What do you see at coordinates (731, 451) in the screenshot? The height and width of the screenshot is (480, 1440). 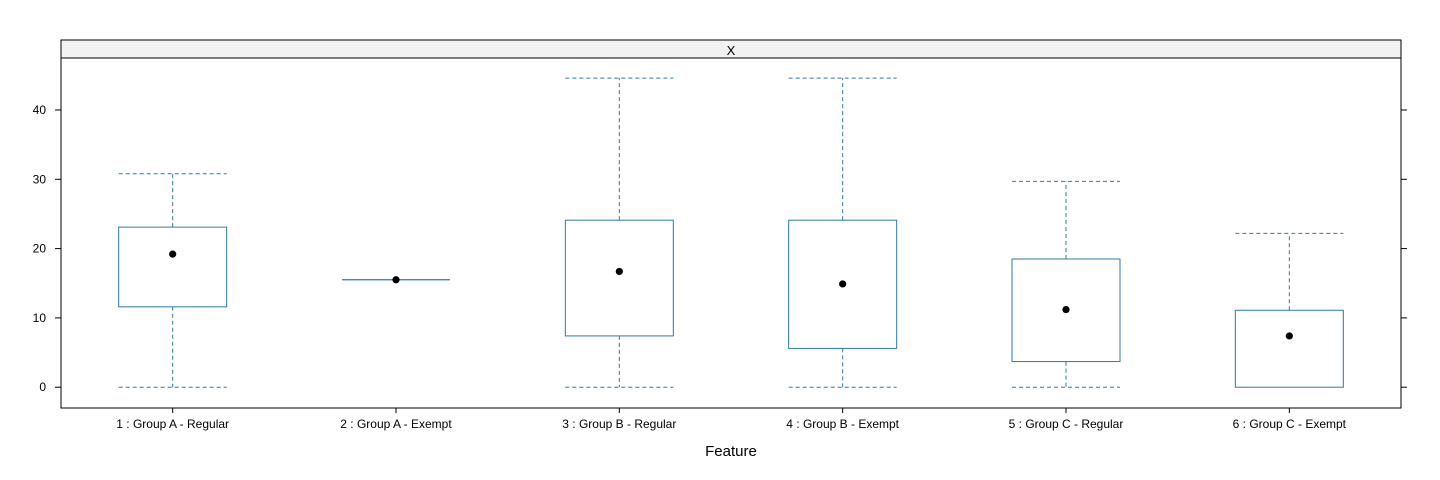 I see `x-axis-title: Feature` at bounding box center [731, 451].